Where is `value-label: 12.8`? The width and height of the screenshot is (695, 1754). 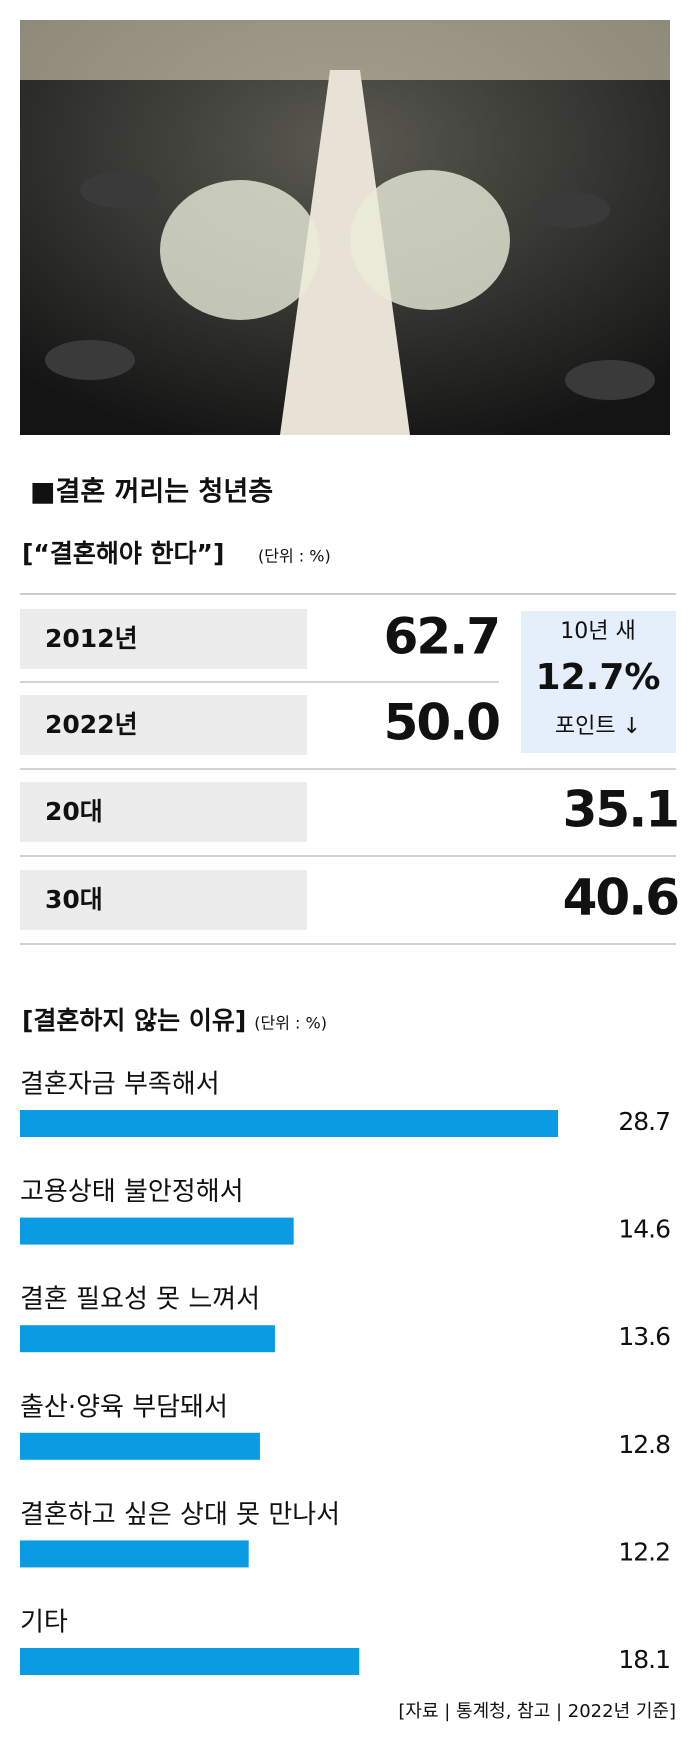
value-label: 12.8 is located at coordinates (644, 1444).